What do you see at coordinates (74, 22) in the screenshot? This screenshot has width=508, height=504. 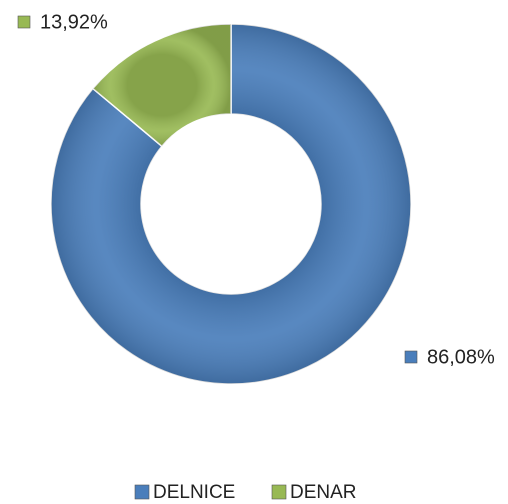 I see `data-label: 13,92%` at bounding box center [74, 22].